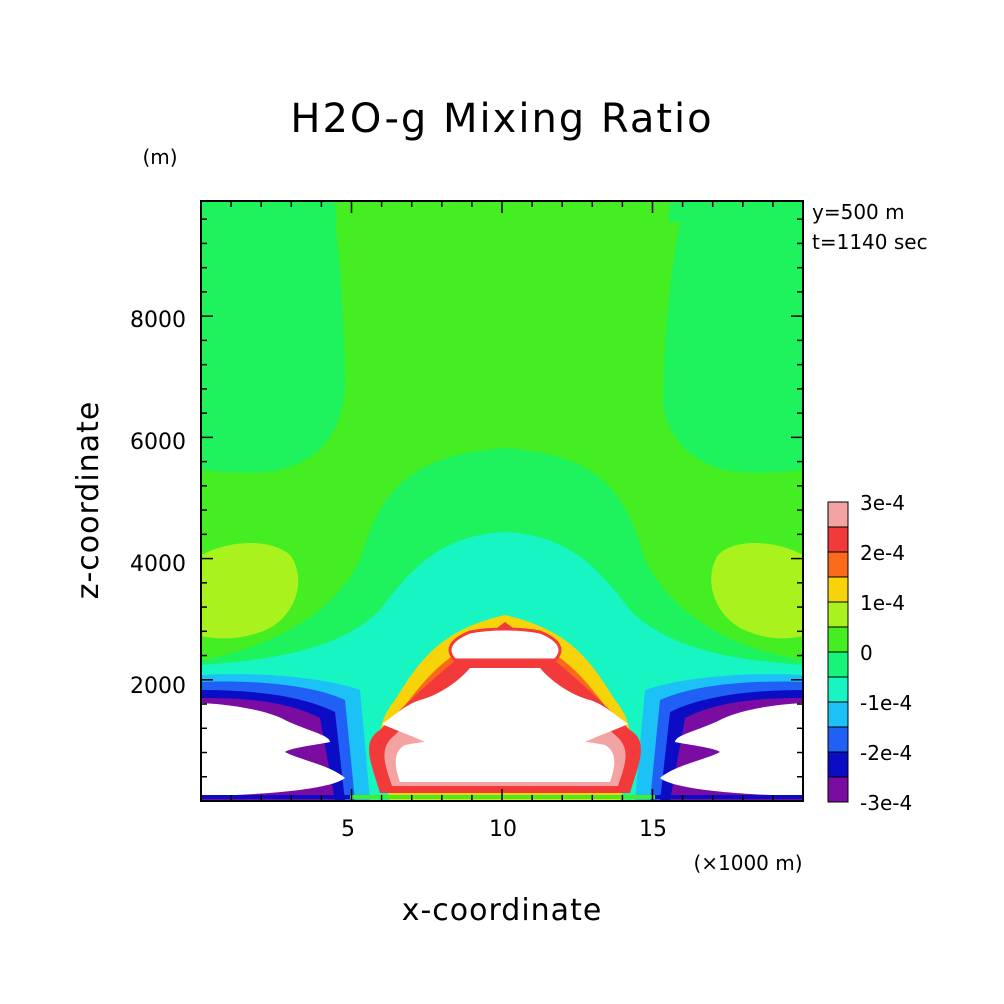  Describe the element at coordinates (731, 337) in the screenshot. I see `field-upper-right` at that location.